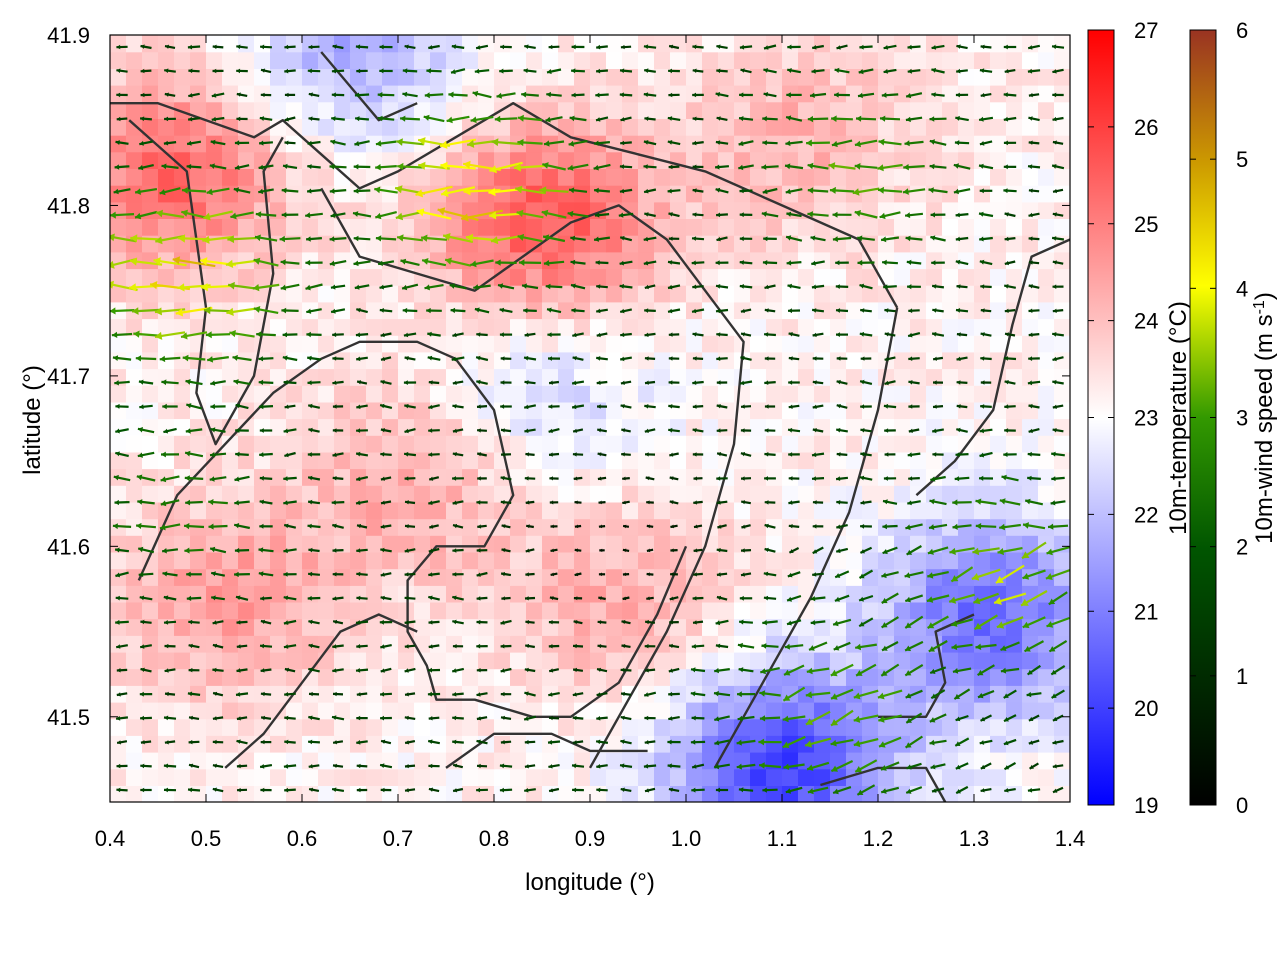 This screenshot has height=960, width=1280. What do you see at coordinates (1146, 418) in the screenshot?
I see `colorbar-tick-label: 23` at bounding box center [1146, 418].